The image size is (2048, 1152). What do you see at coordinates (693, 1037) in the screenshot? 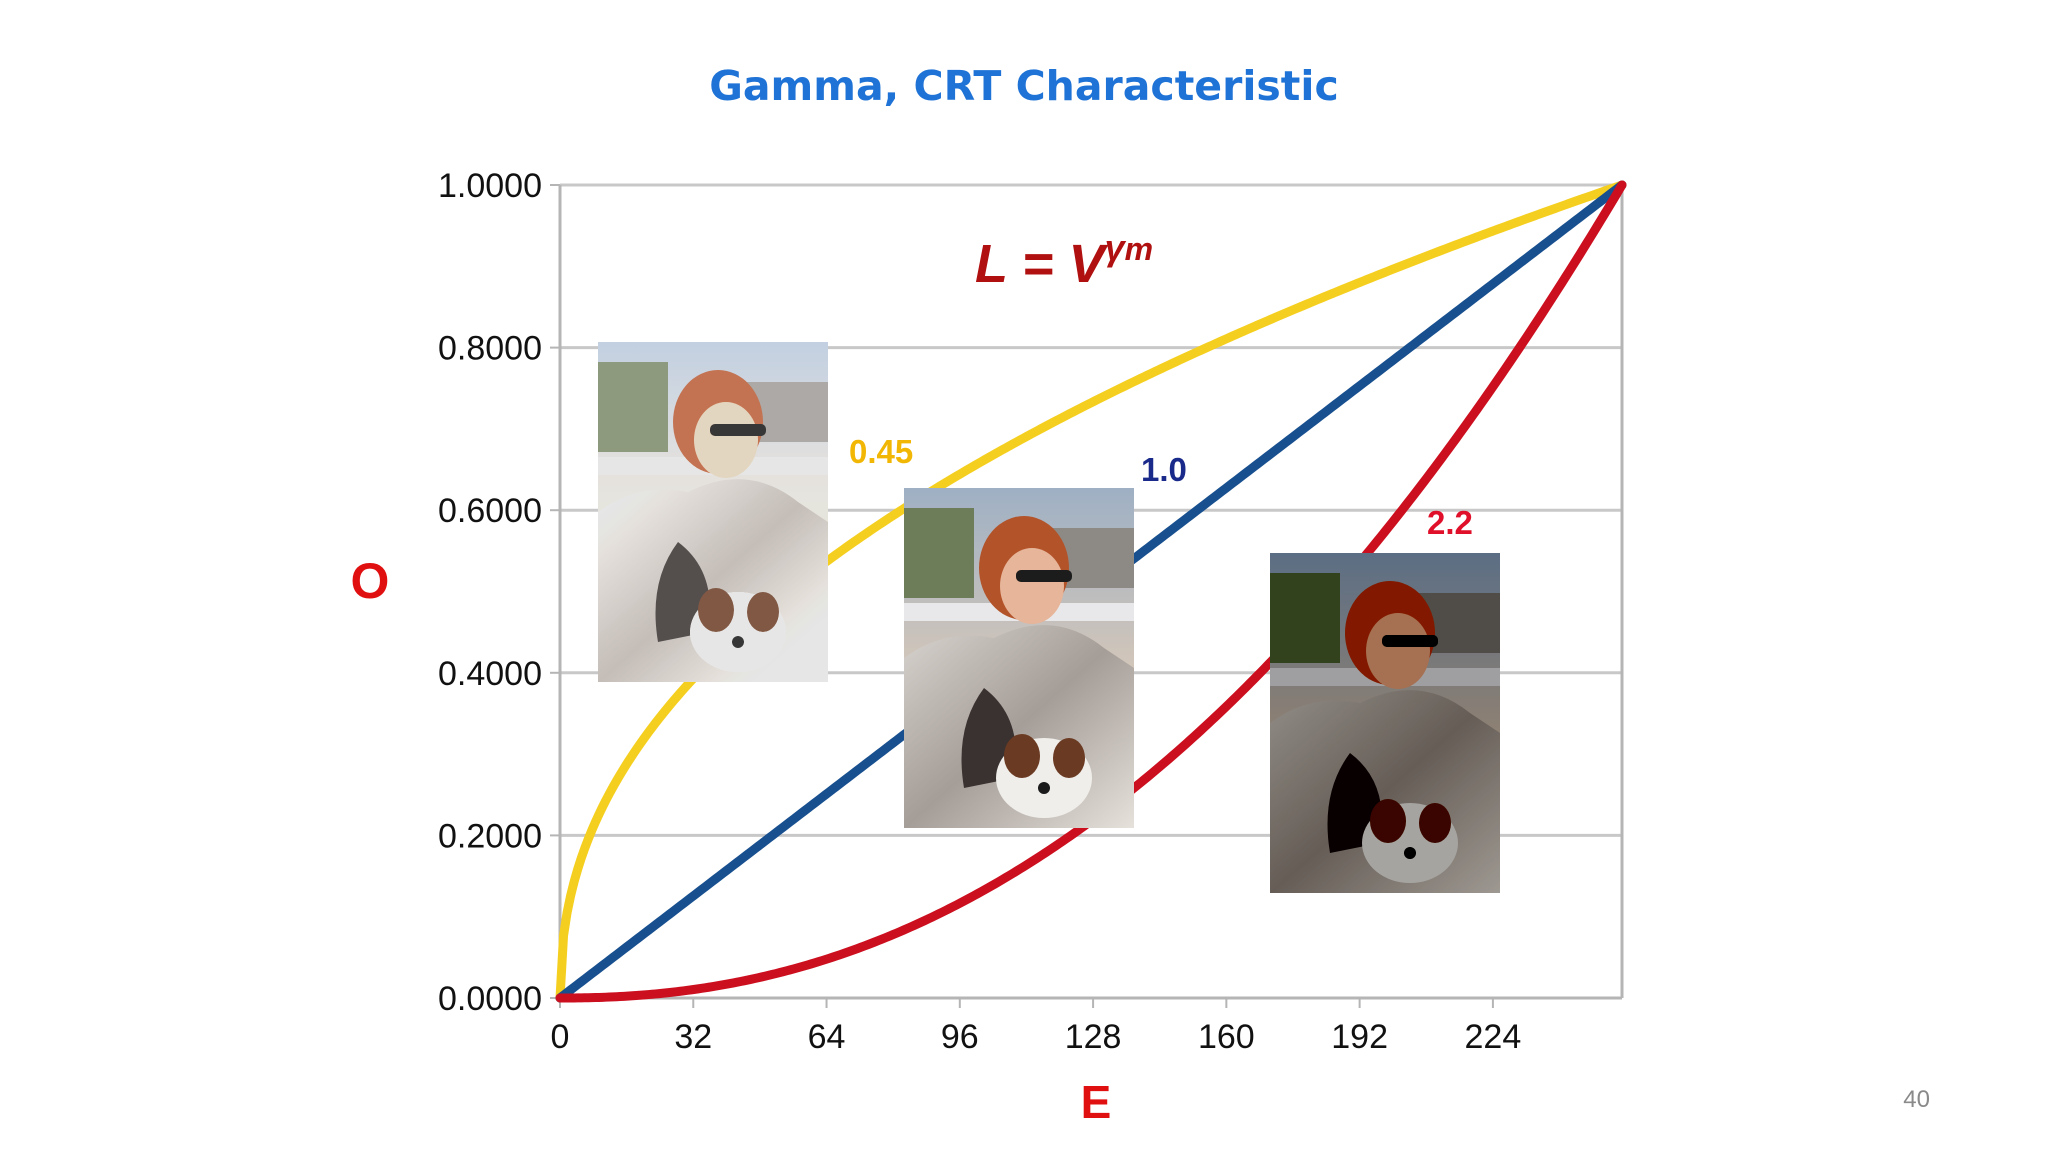
I see `x-tick-label-1: 32` at bounding box center [693, 1037].